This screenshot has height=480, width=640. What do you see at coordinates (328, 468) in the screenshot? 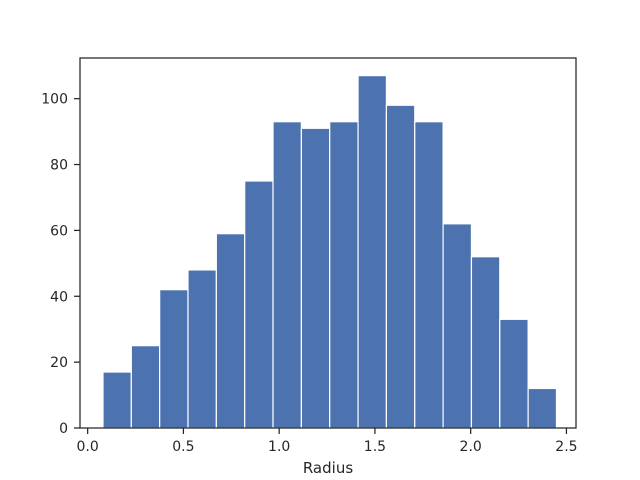
I see `x-axis-label: Radius` at bounding box center [328, 468].